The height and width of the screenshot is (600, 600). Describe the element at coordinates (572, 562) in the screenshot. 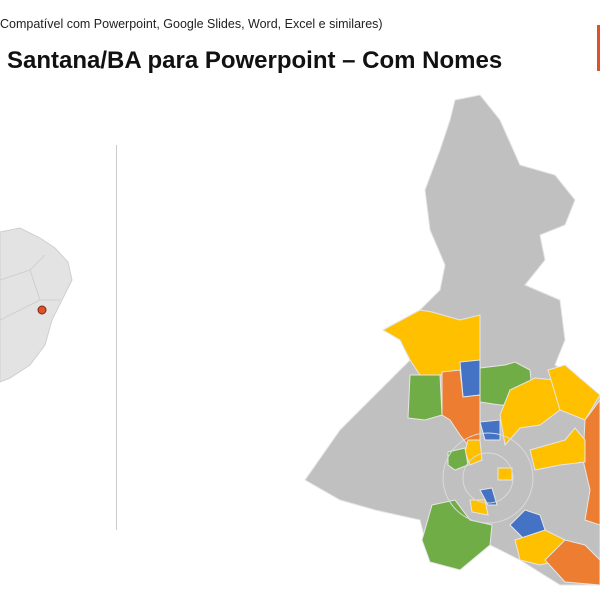

I see `region-orange-se` at that location.